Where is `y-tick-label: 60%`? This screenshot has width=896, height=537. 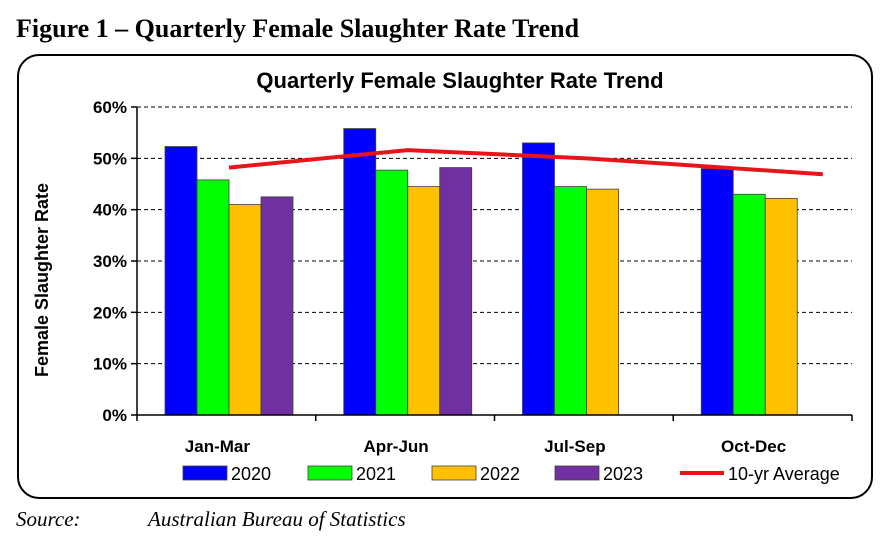 y-tick-label: 60% is located at coordinates (110, 107).